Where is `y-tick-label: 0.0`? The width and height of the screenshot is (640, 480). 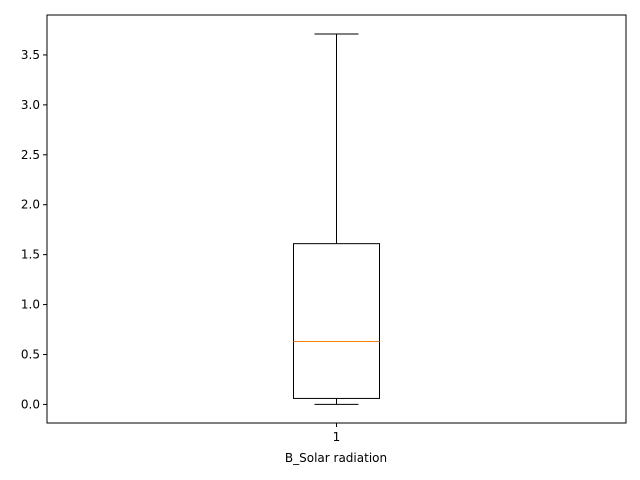 y-tick-label: 0.0 is located at coordinates (30, 404).